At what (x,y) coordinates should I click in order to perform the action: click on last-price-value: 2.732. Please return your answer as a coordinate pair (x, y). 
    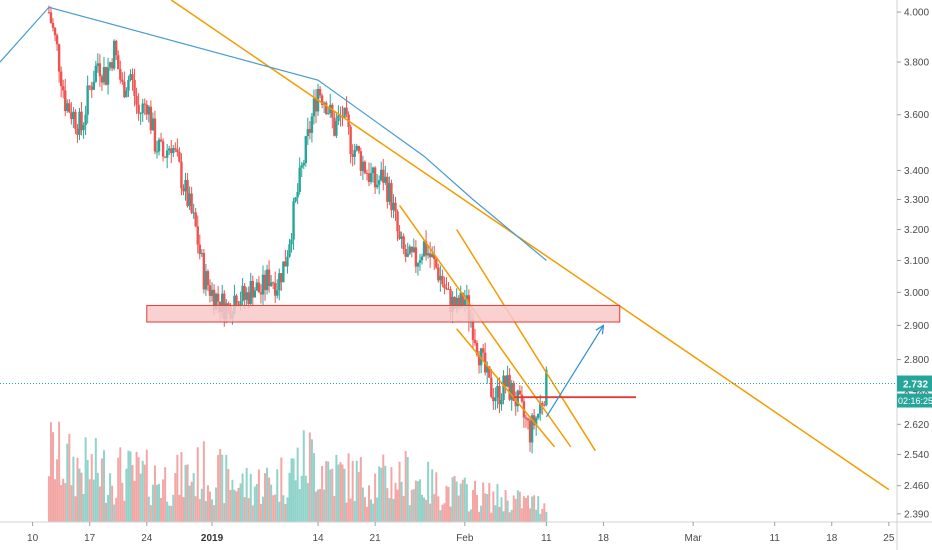
    Looking at the image, I should click on (915, 385).